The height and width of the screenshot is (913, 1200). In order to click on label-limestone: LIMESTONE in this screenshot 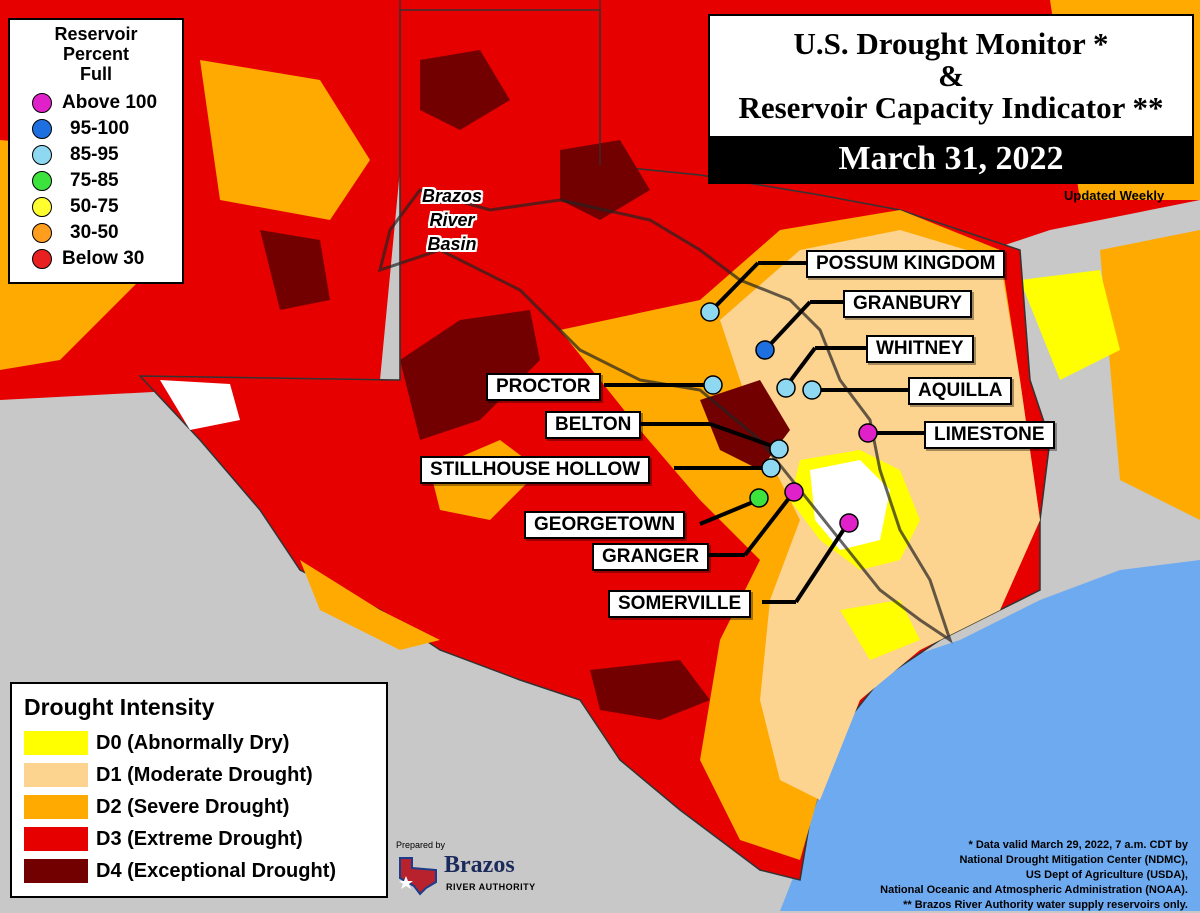, I will do `click(989, 435)`.